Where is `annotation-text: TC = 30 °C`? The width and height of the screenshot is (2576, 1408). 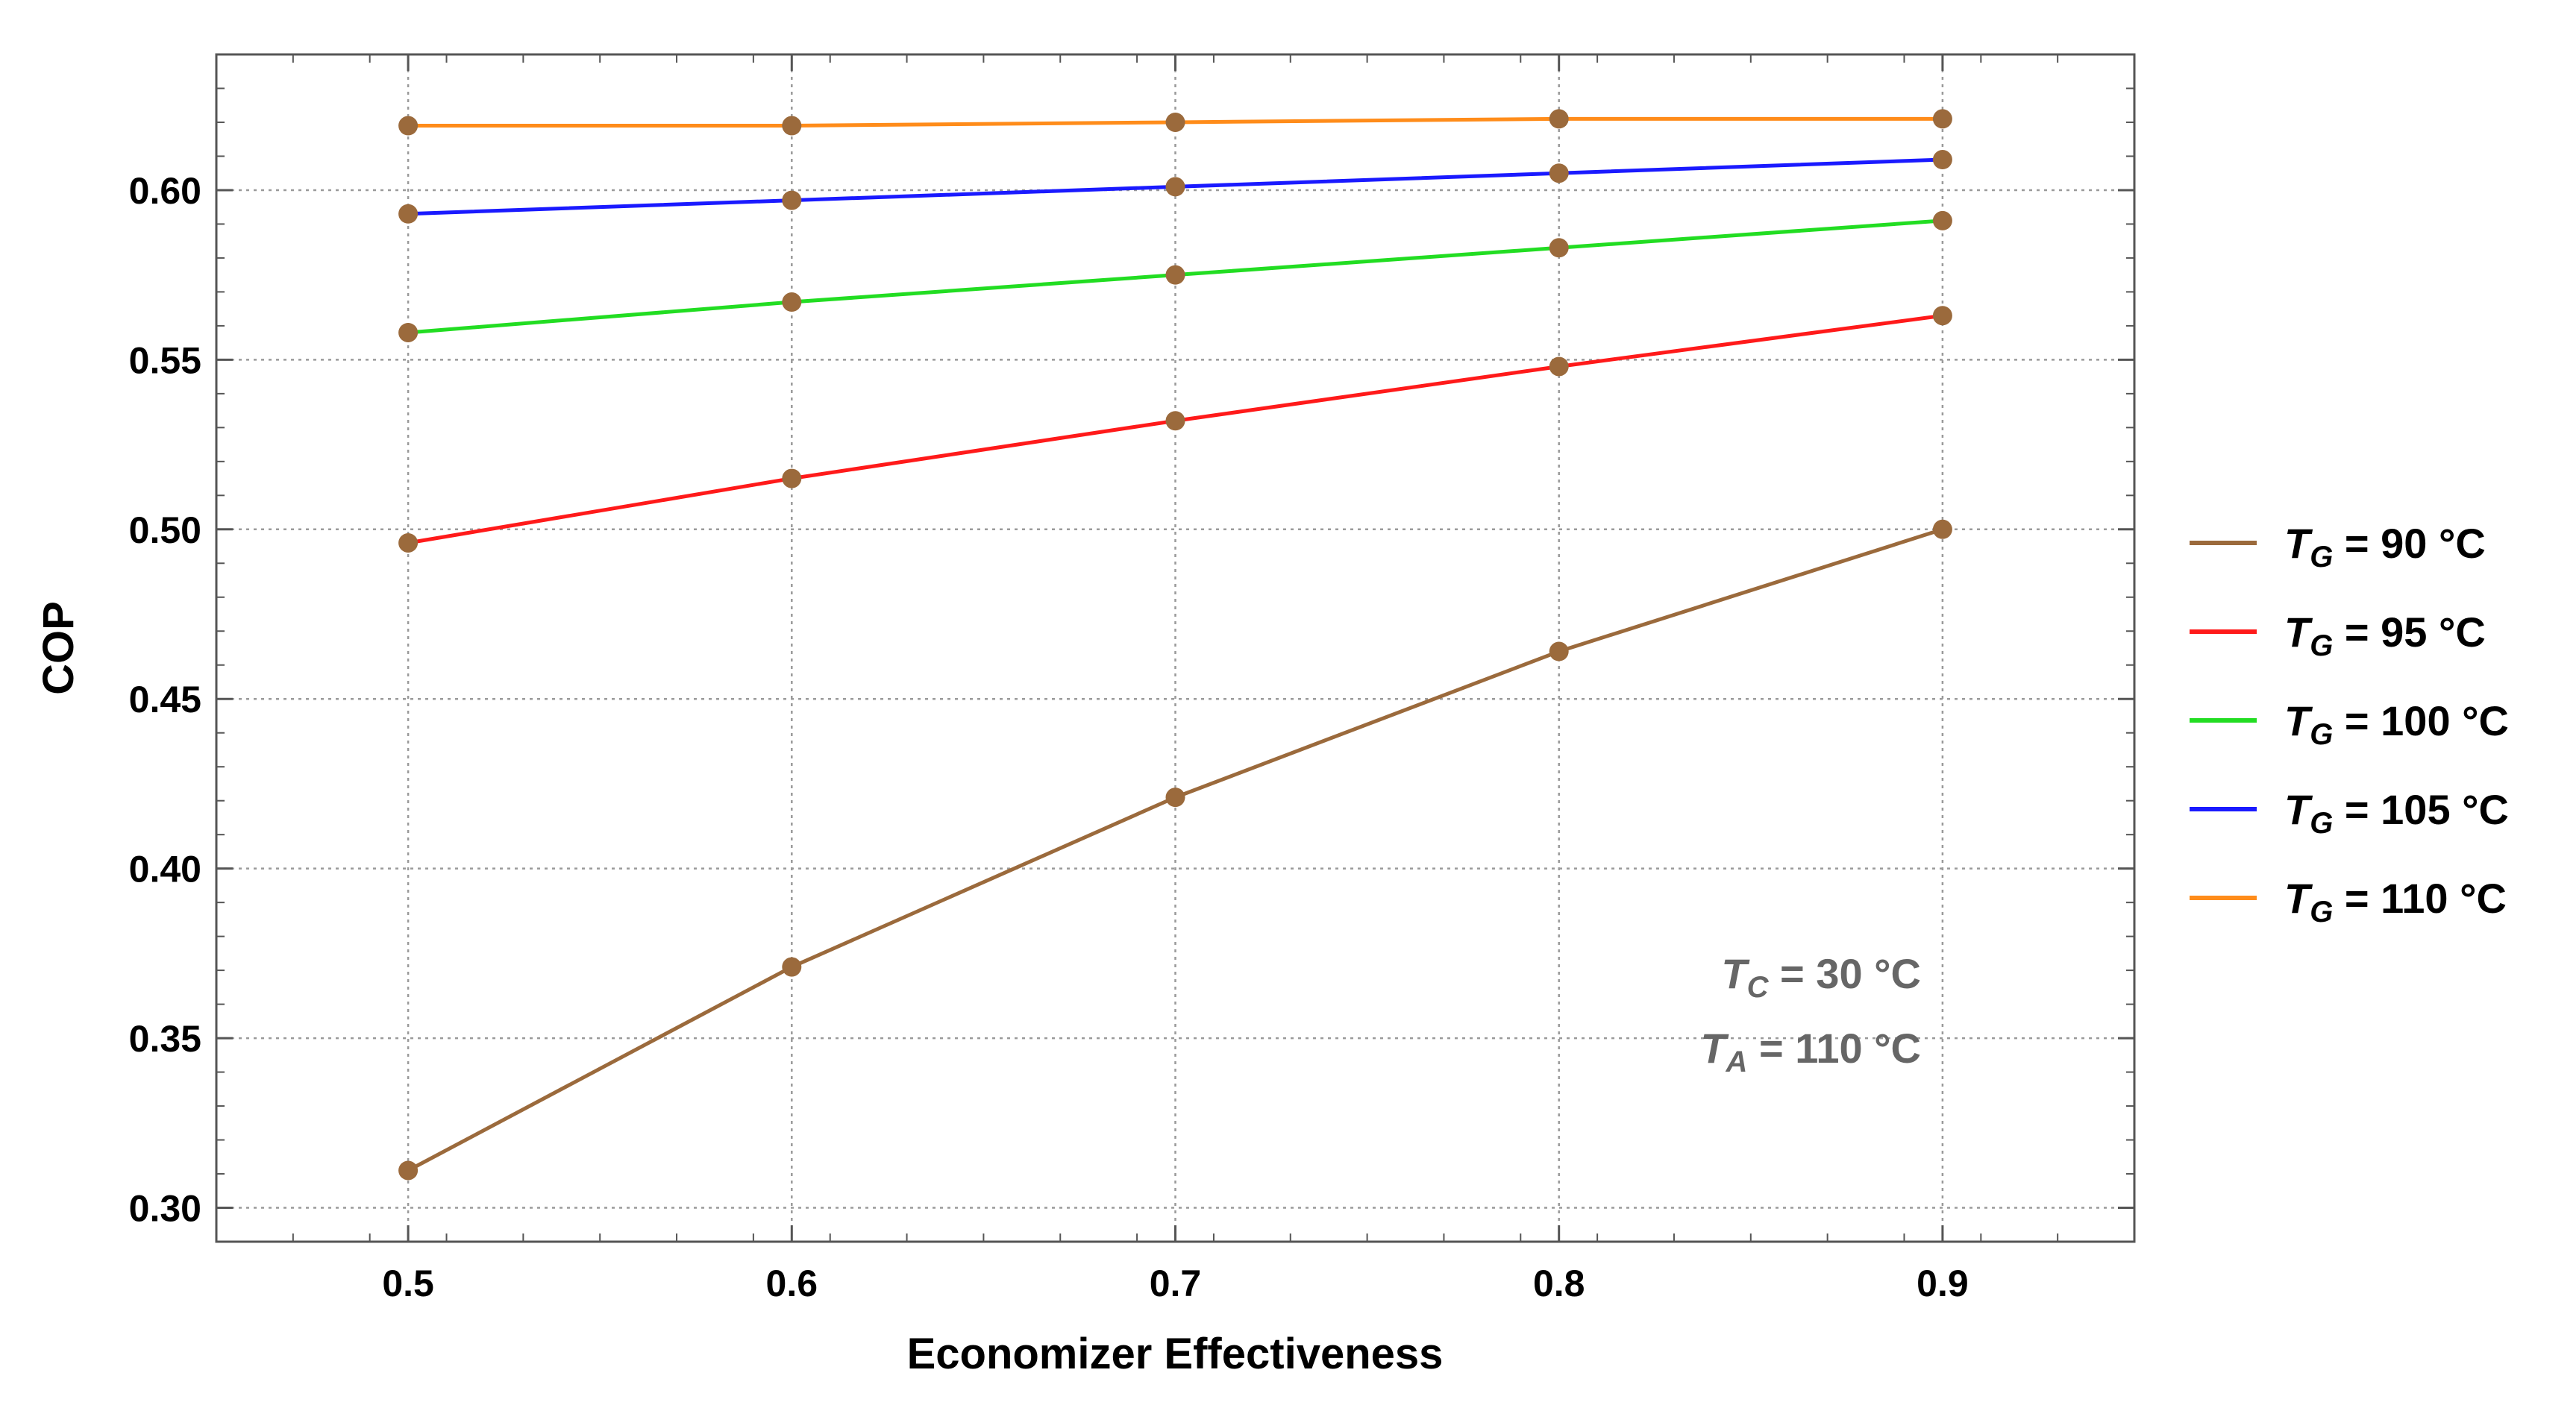
annotation-text: TC = 30 °C is located at coordinates (1821, 977).